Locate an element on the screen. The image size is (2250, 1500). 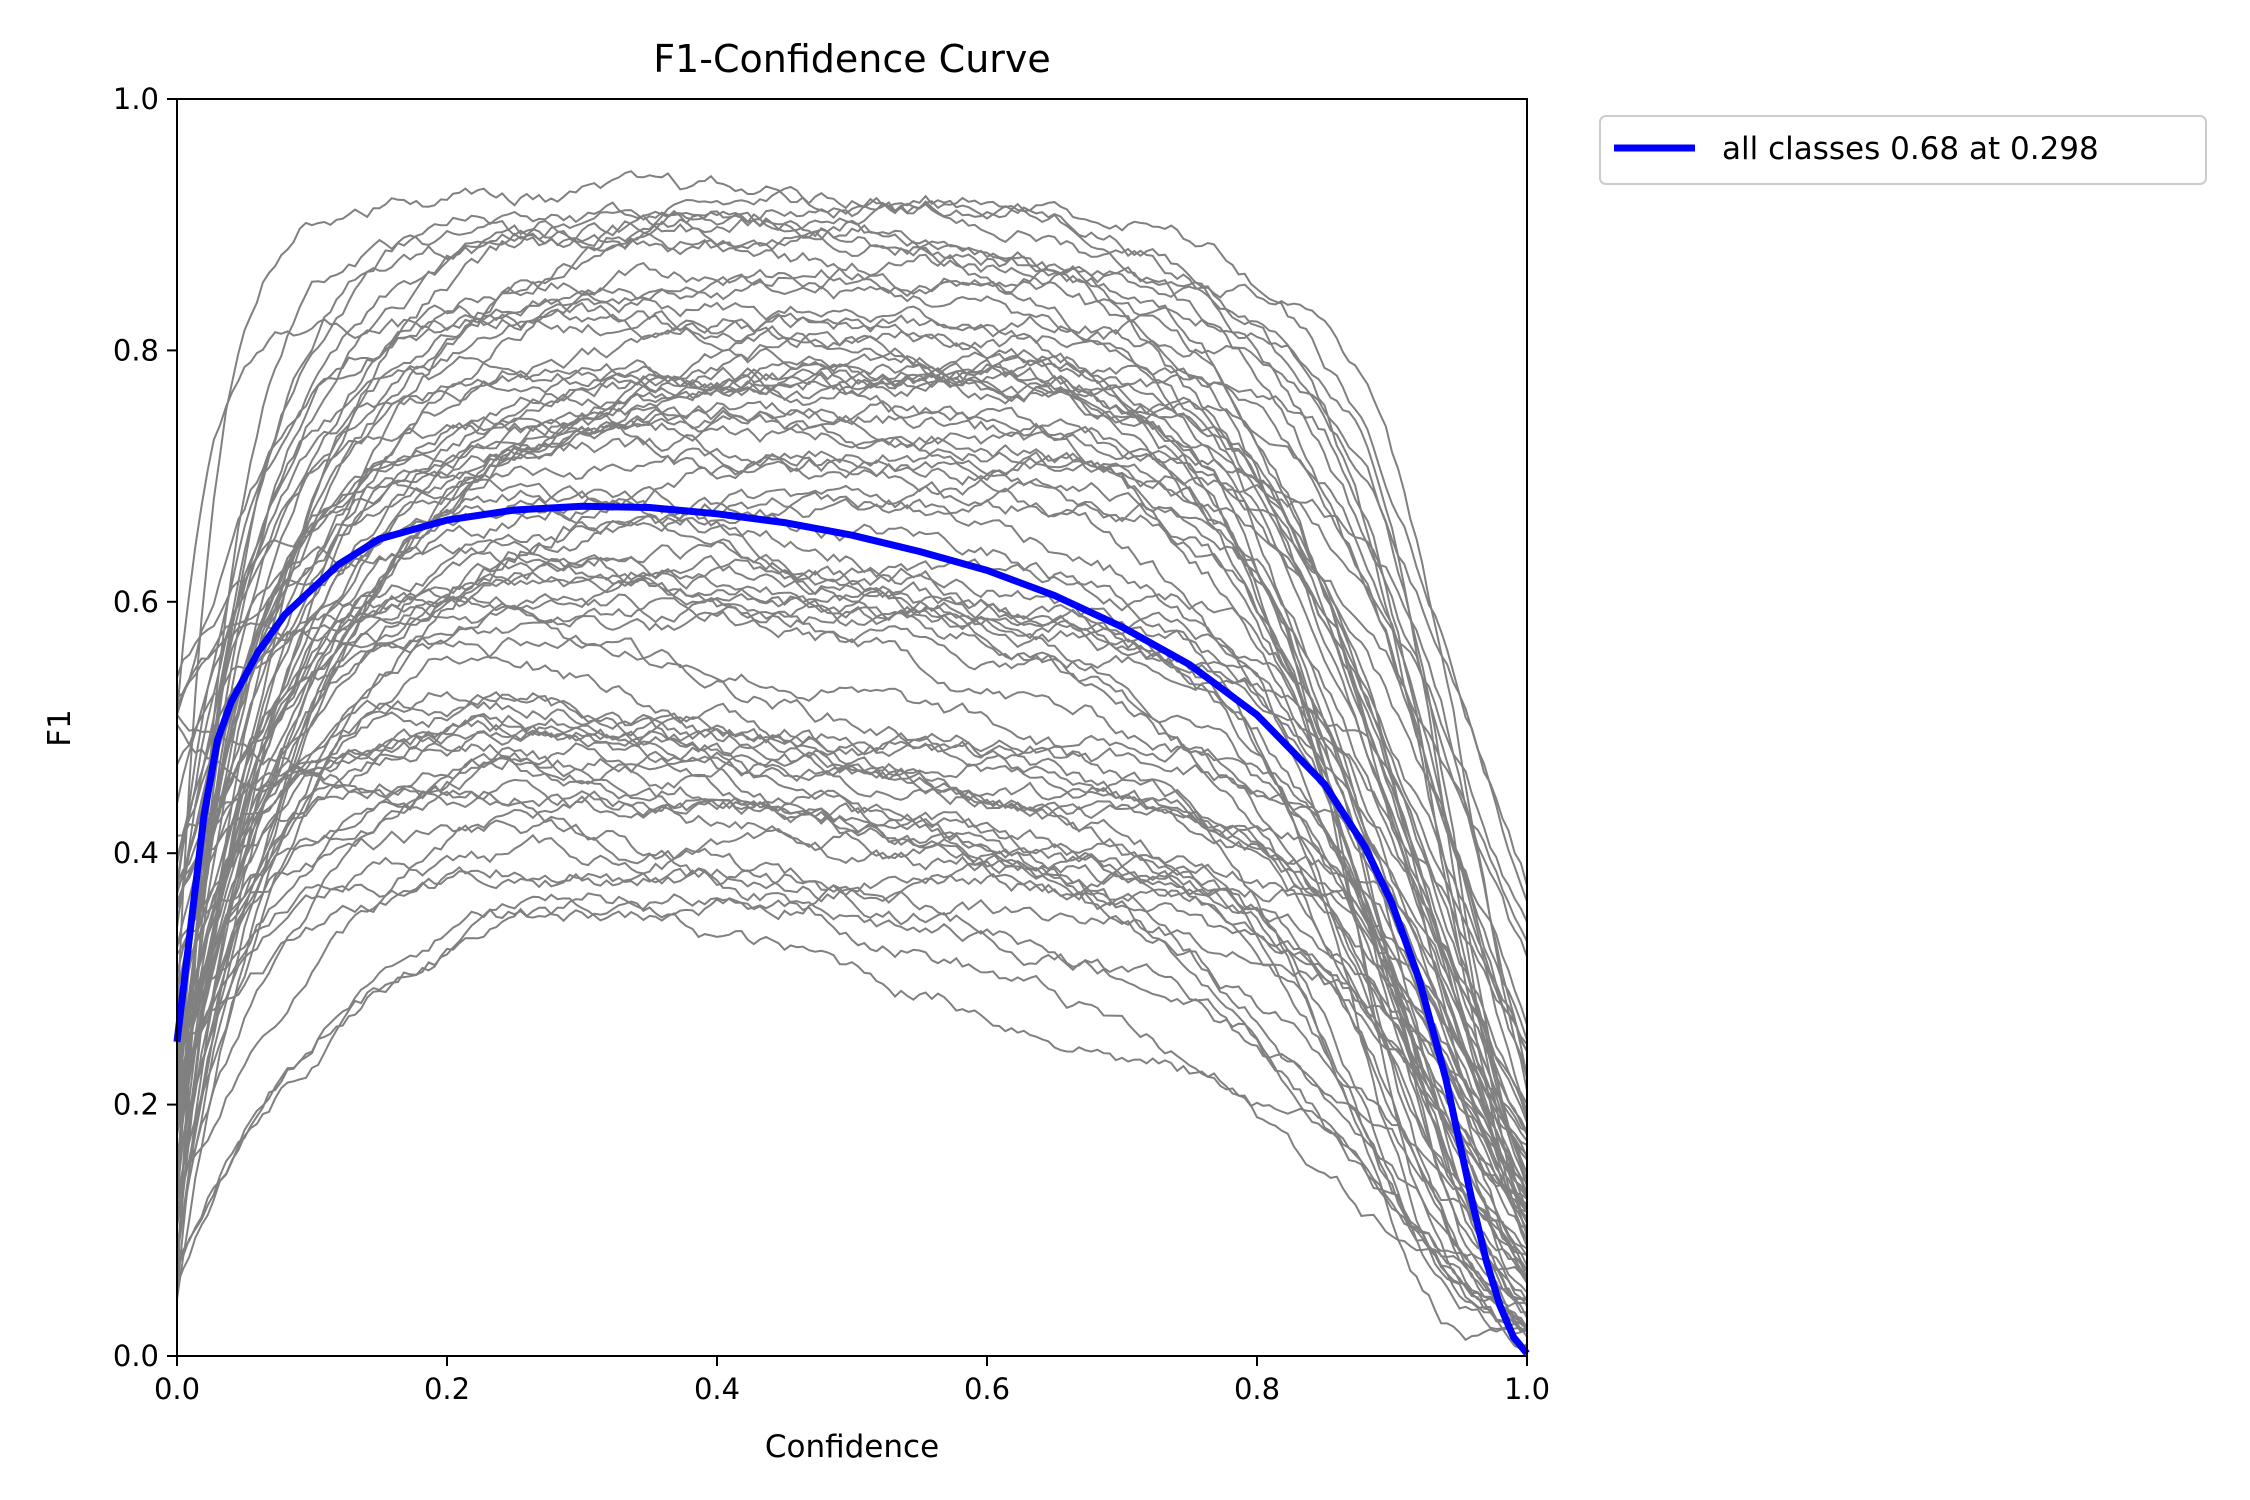
y-axis-label: F1 is located at coordinates (60, 728).